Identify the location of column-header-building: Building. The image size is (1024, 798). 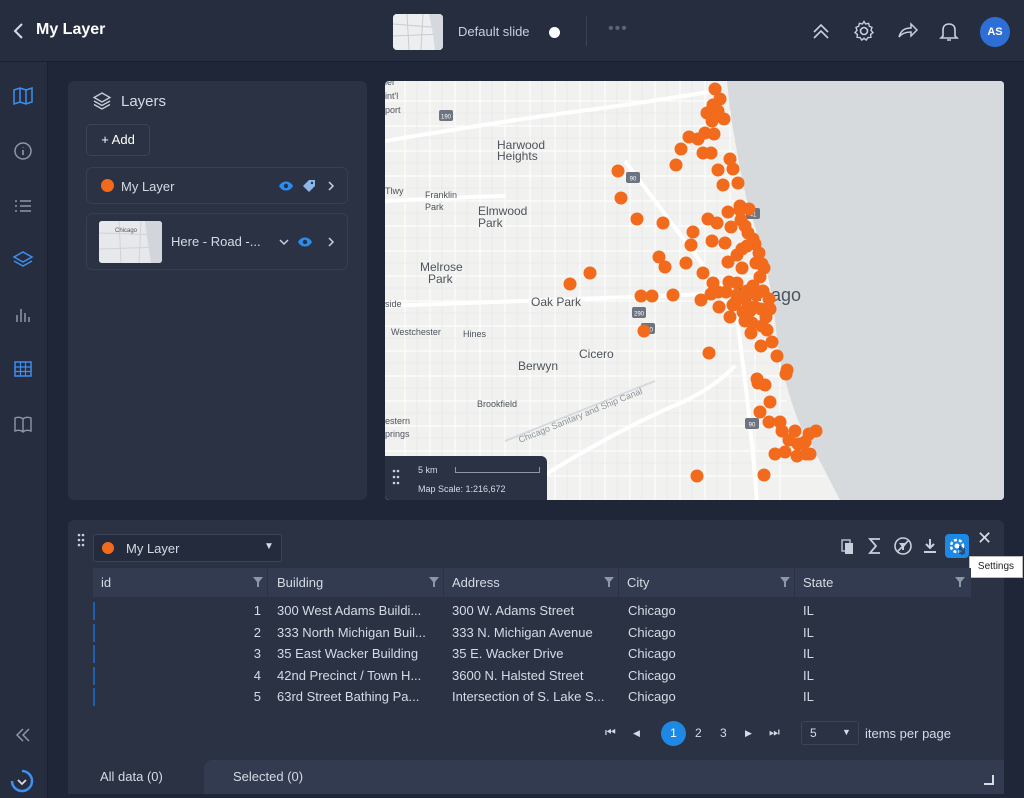
(356, 582).